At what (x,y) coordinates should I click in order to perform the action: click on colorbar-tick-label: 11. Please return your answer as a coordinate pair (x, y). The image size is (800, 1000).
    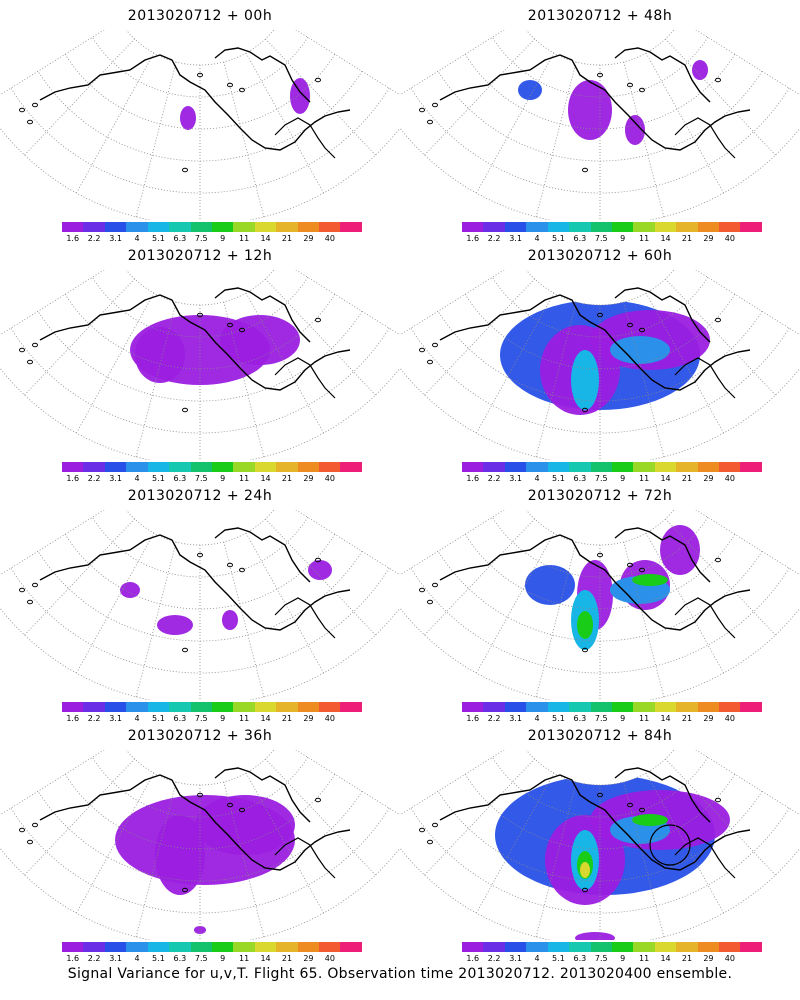
    Looking at the image, I should click on (644, 238).